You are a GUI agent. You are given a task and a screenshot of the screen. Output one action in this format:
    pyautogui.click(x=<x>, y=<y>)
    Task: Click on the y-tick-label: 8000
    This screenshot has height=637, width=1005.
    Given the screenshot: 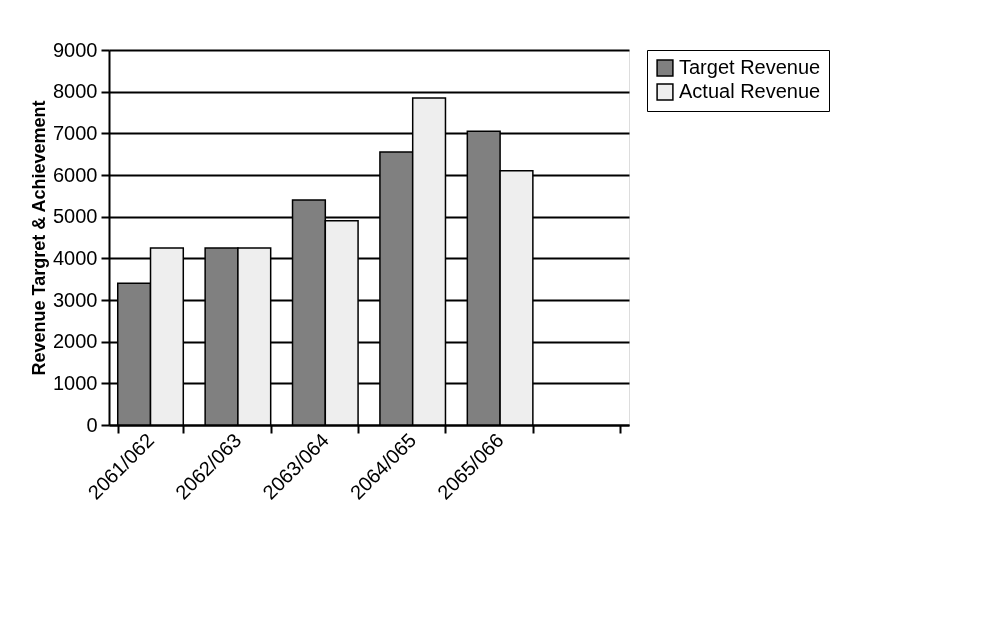 What is the action you would take?
    pyautogui.click(x=75, y=91)
    